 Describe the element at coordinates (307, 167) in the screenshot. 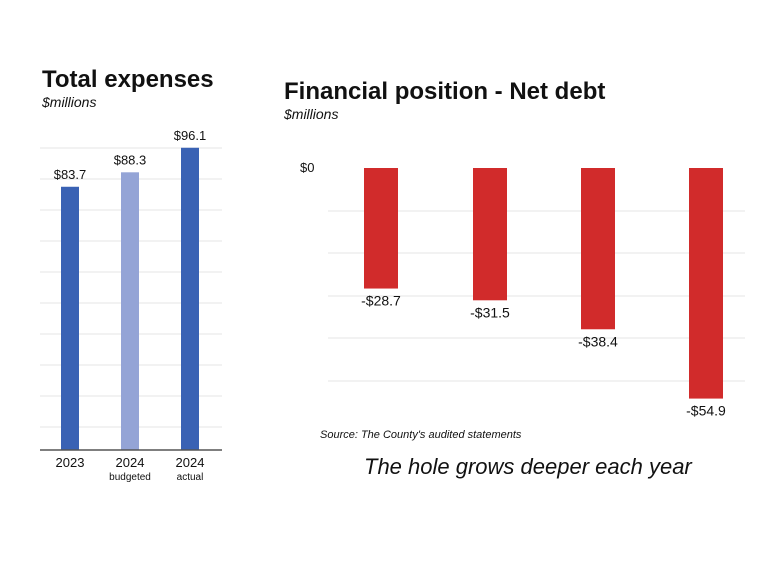

I see `net-debt-y-tick-label: $0` at that location.